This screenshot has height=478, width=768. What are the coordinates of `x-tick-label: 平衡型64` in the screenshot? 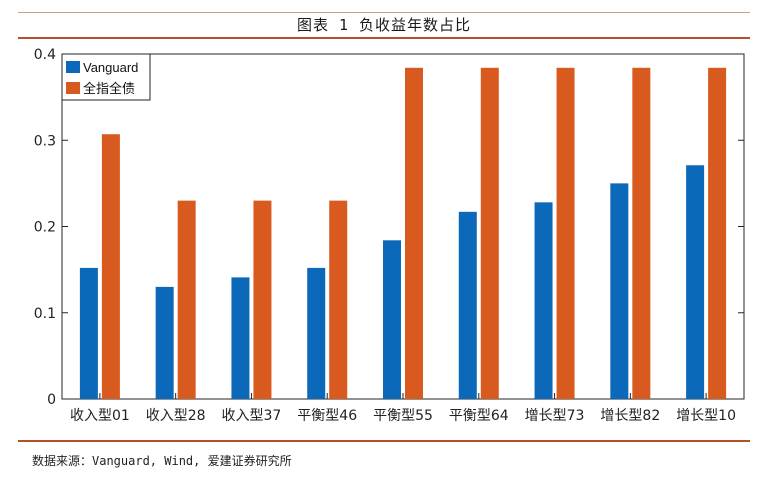 It's located at (479, 416).